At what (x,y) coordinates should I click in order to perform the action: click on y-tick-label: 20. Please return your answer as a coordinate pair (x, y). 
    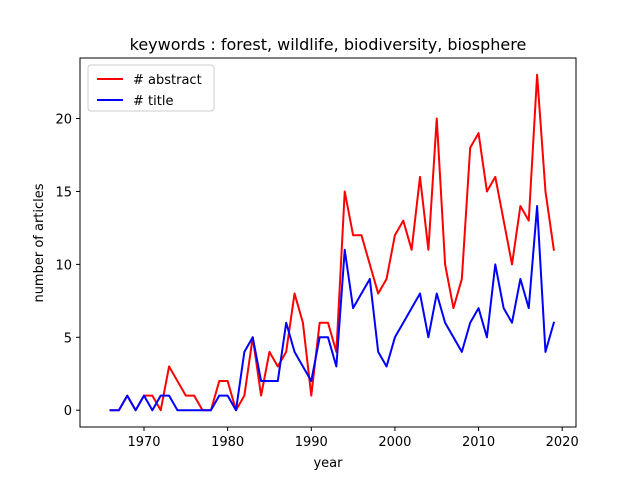
    Looking at the image, I should click on (63, 120).